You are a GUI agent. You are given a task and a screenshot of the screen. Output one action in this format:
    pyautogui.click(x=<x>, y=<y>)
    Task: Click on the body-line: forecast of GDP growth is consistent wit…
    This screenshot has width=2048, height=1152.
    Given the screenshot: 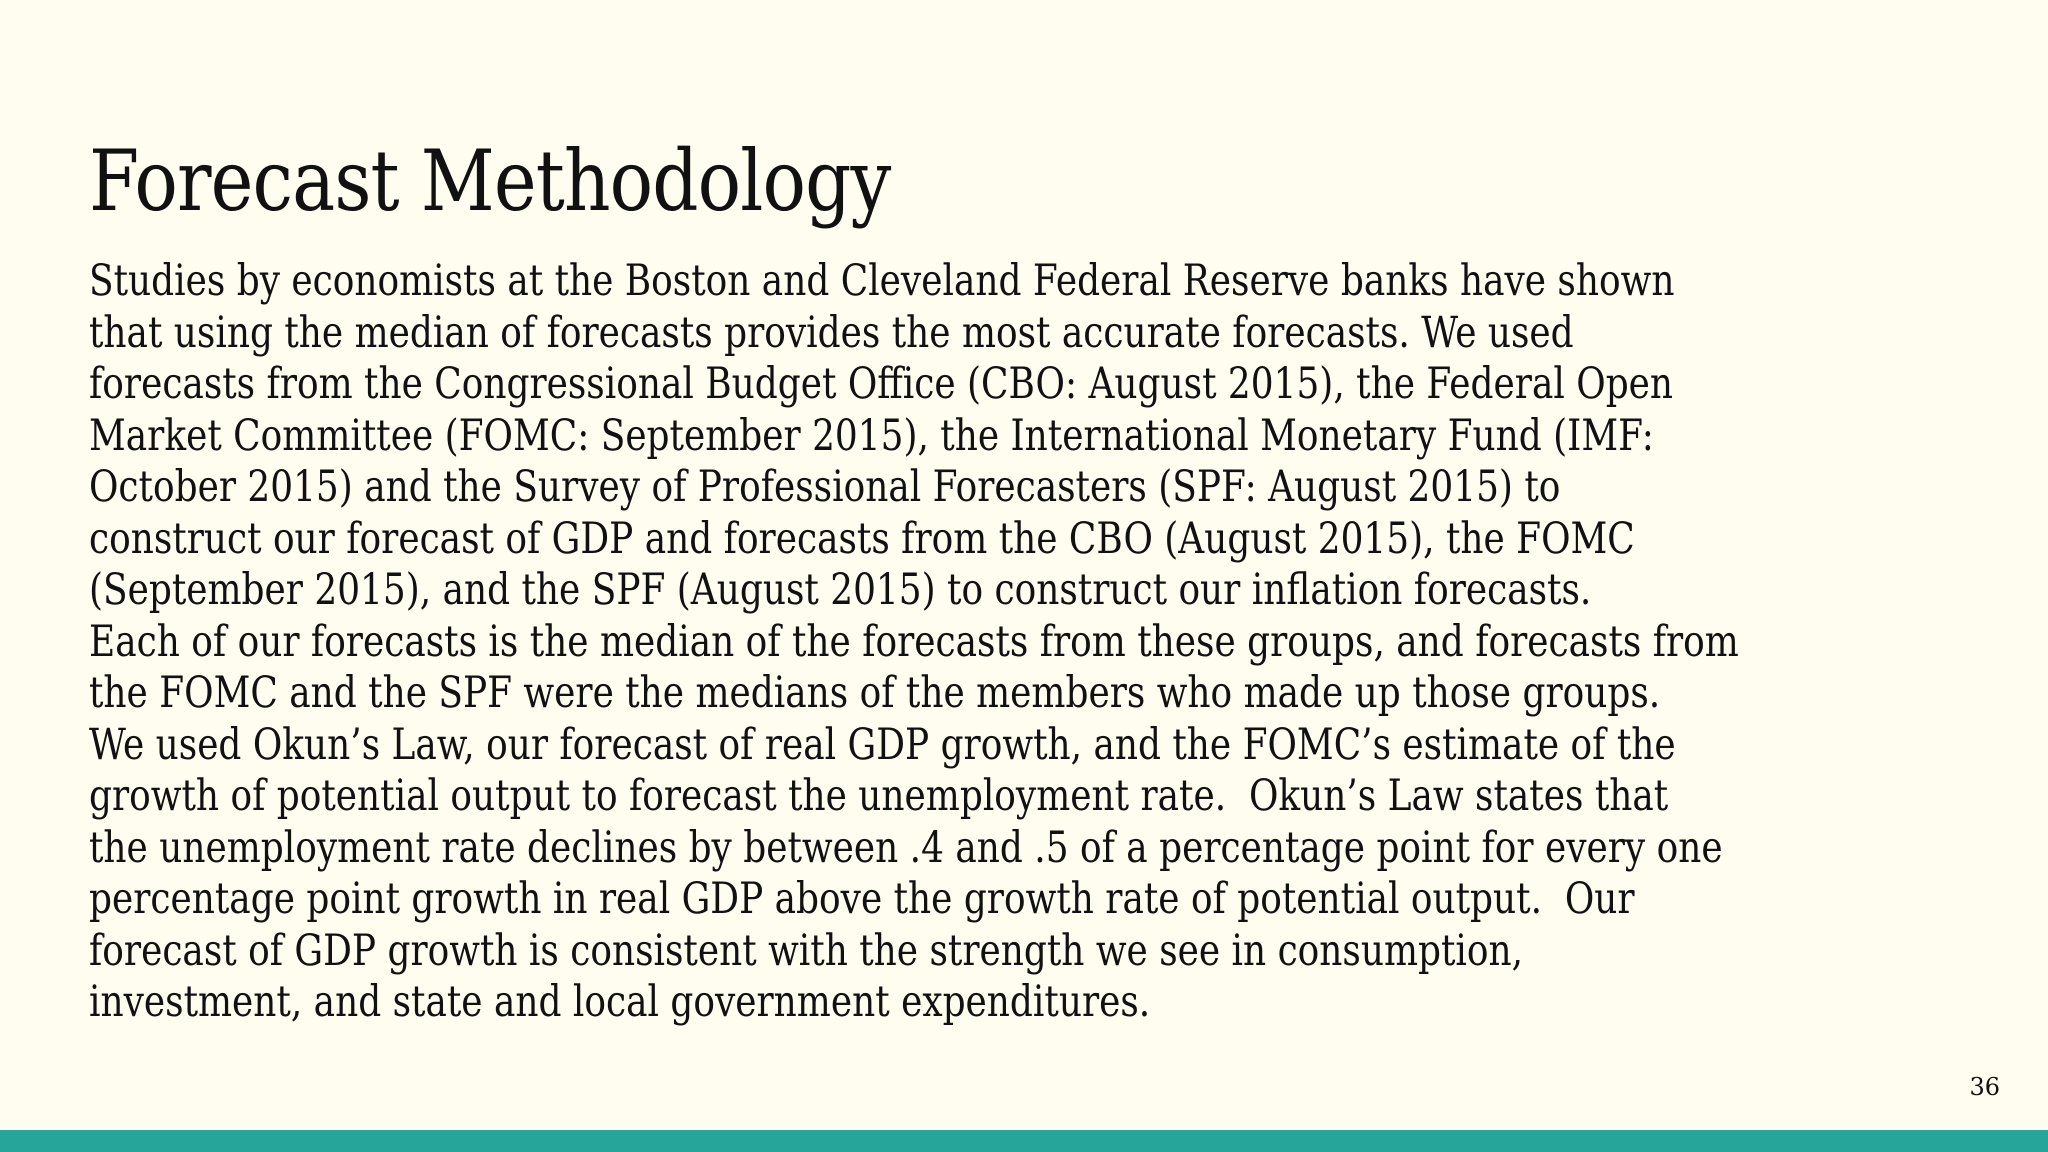 What is the action you would take?
    pyautogui.click(x=806, y=950)
    